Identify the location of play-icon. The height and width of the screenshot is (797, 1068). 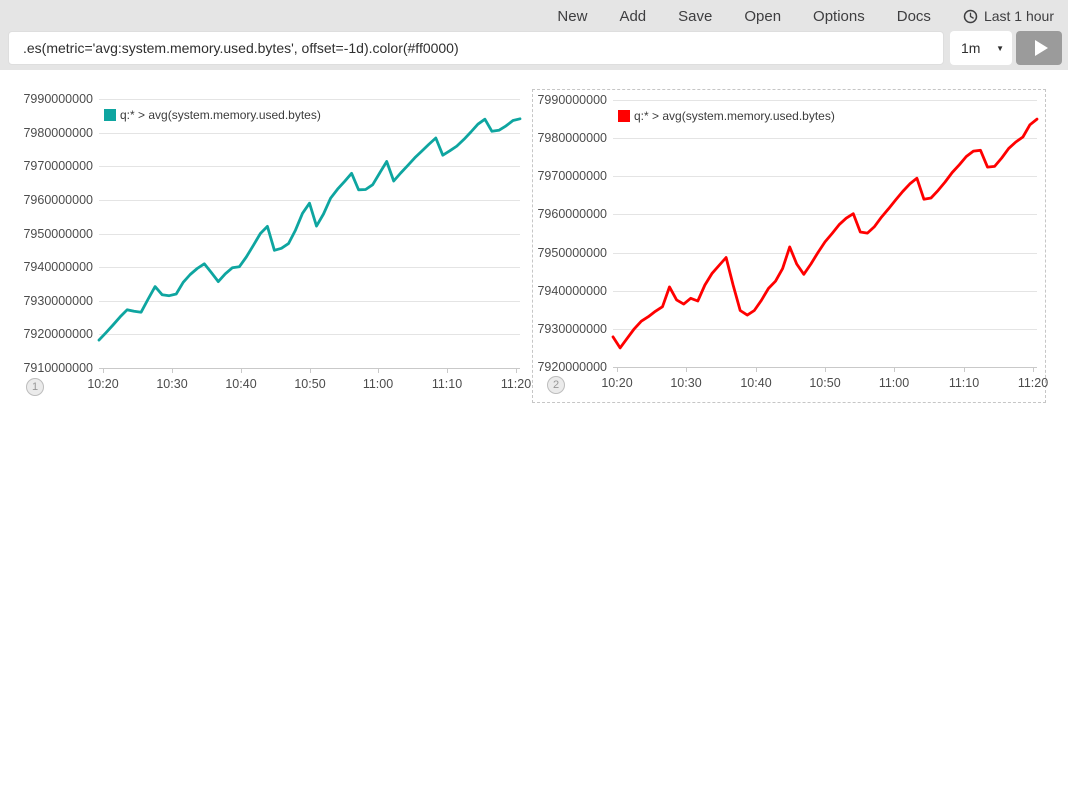
(1041, 48).